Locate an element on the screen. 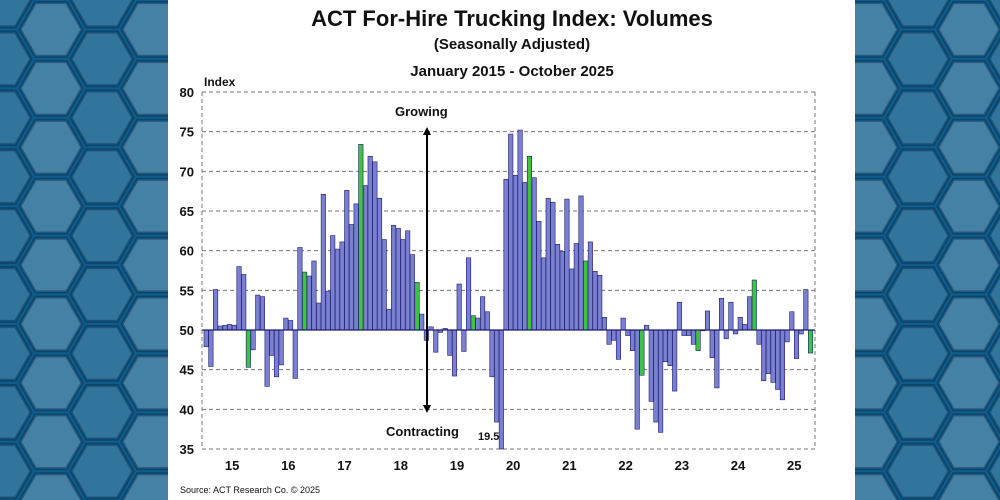 The image size is (1000, 500). y-tick-label: 45 is located at coordinates (187, 370).